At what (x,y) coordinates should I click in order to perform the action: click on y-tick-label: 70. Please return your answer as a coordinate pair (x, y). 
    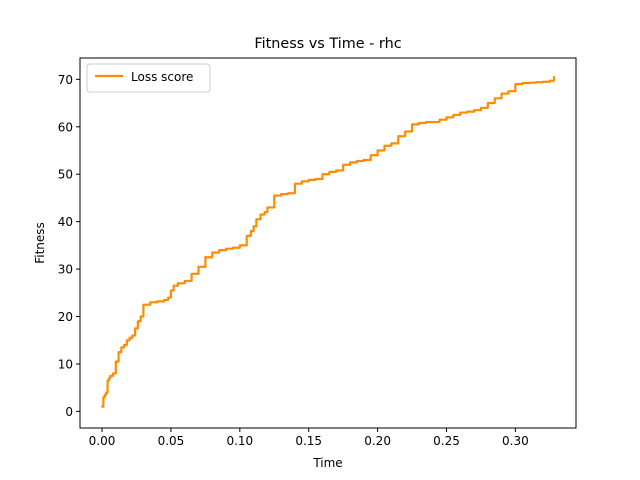
    Looking at the image, I should click on (65, 80).